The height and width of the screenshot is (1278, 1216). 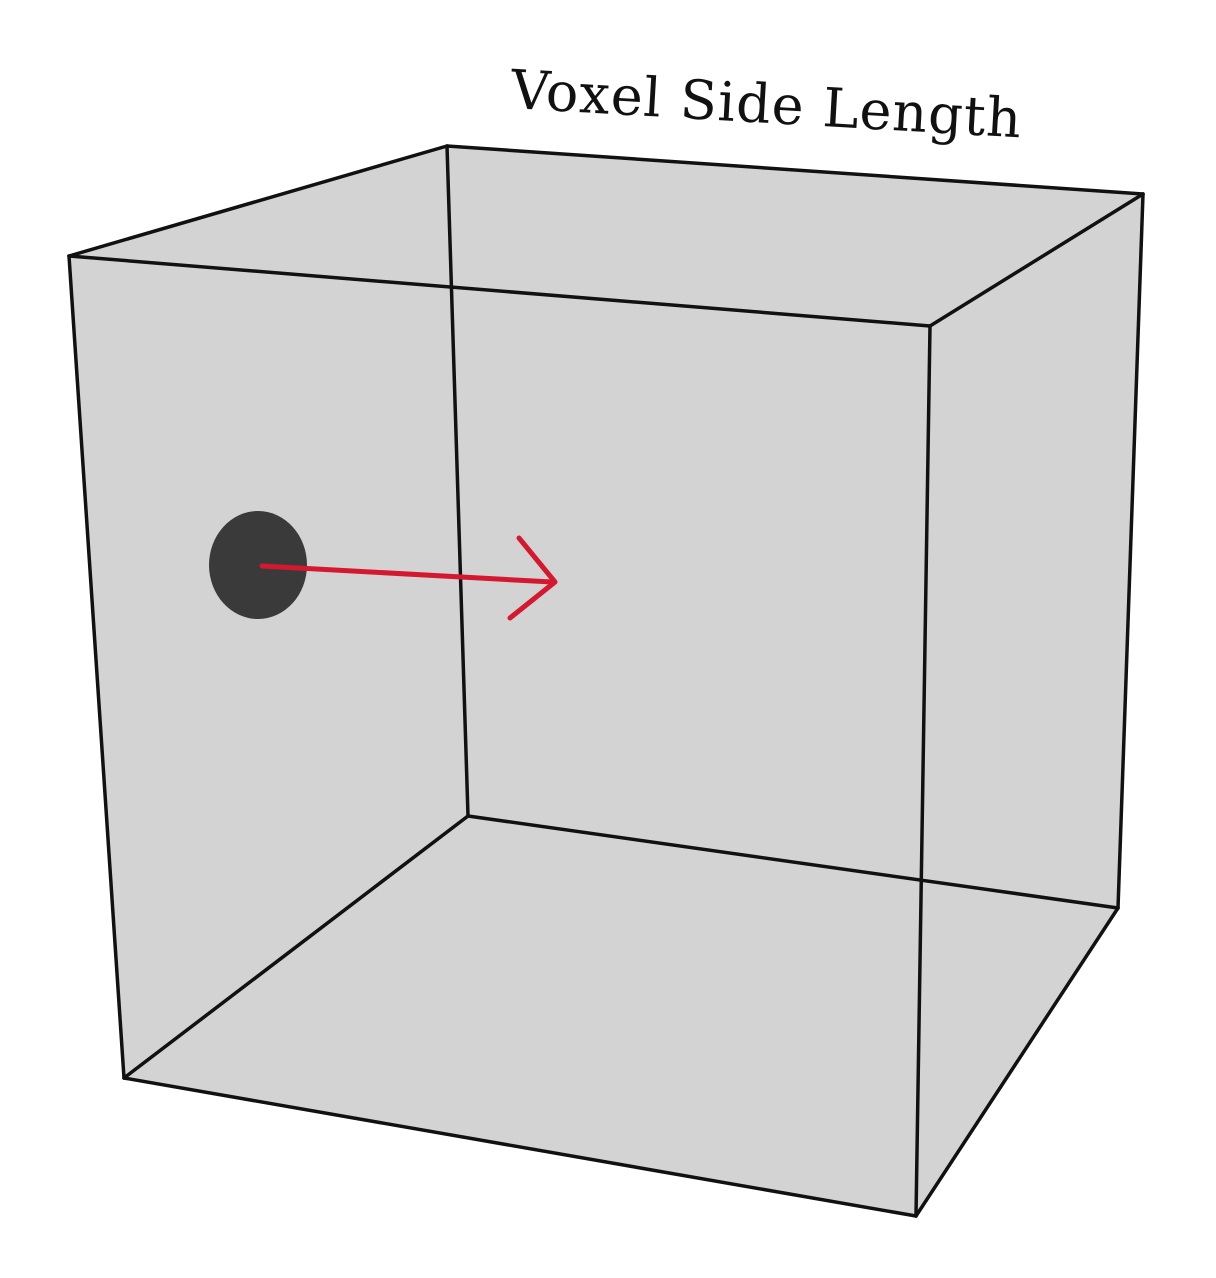 What do you see at coordinates (923, 771) in the screenshot?
I see `cube-edge-front-right` at bounding box center [923, 771].